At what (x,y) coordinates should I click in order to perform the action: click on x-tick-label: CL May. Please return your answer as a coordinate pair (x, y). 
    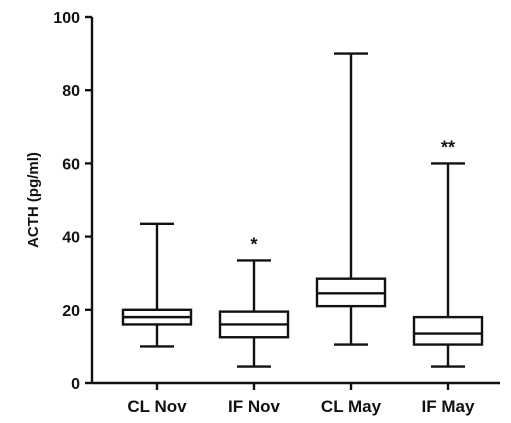
    Looking at the image, I should click on (351, 406).